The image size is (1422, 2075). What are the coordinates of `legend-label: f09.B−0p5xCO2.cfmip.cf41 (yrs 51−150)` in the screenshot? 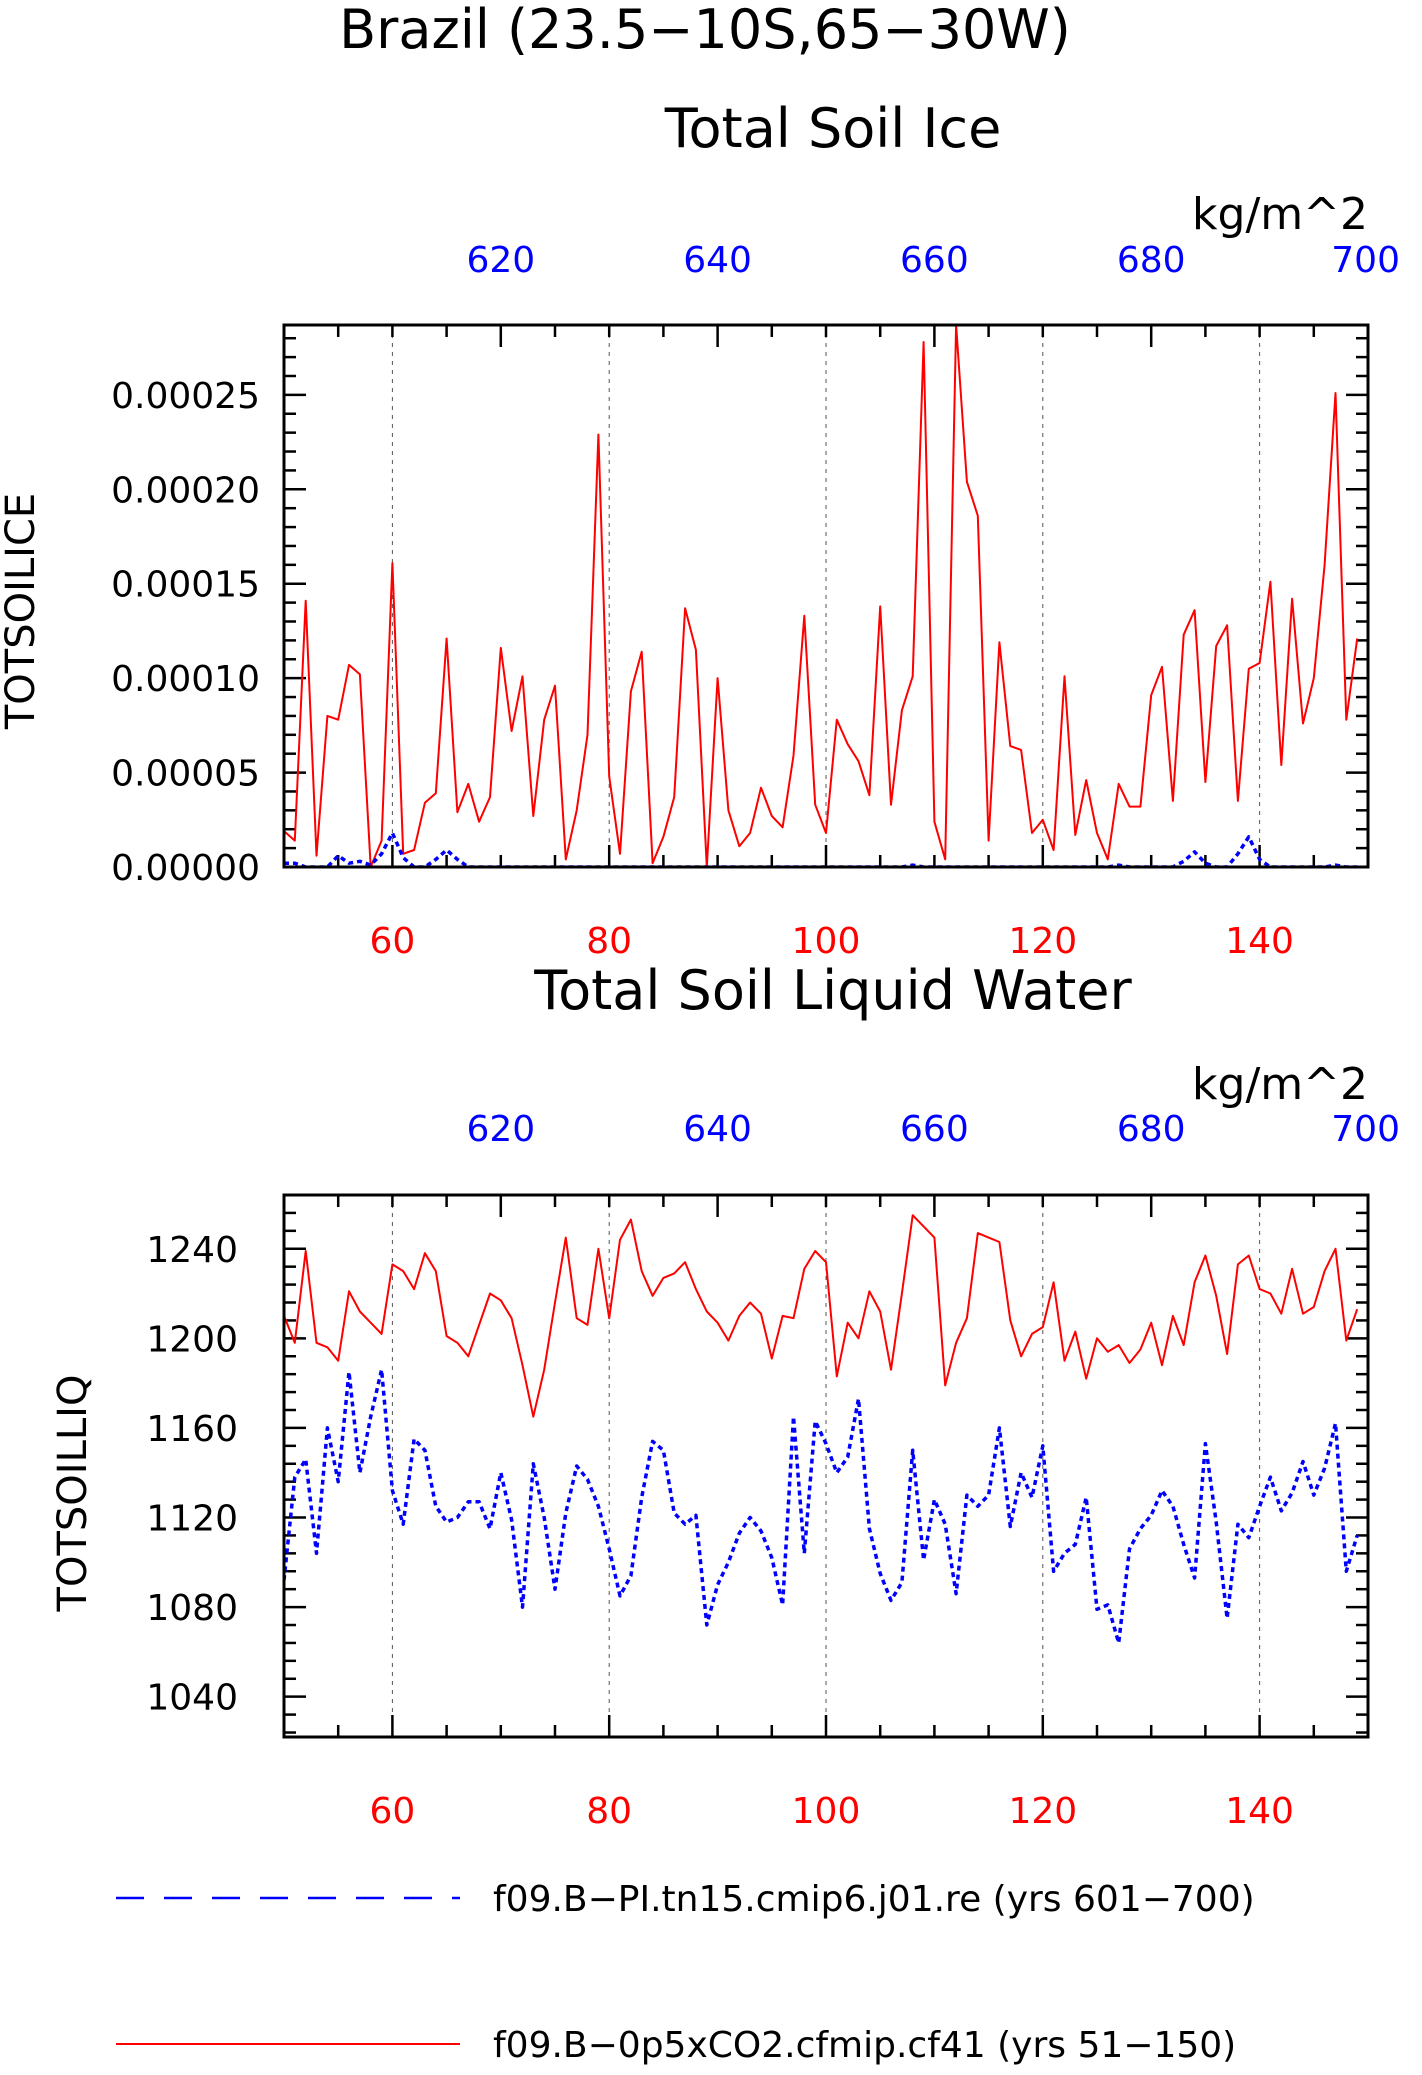 It's located at (864, 2045).